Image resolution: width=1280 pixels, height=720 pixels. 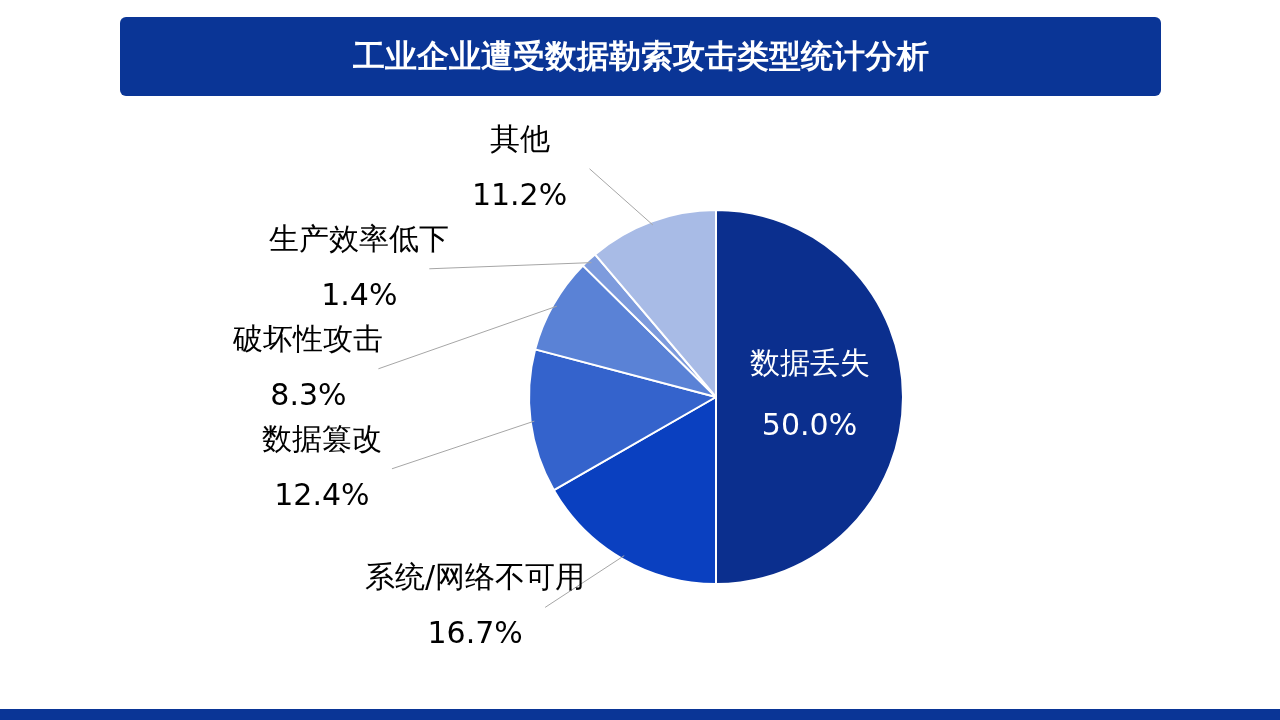 What do you see at coordinates (809, 424) in the screenshot?
I see `data-label: 50.0%` at bounding box center [809, 424].